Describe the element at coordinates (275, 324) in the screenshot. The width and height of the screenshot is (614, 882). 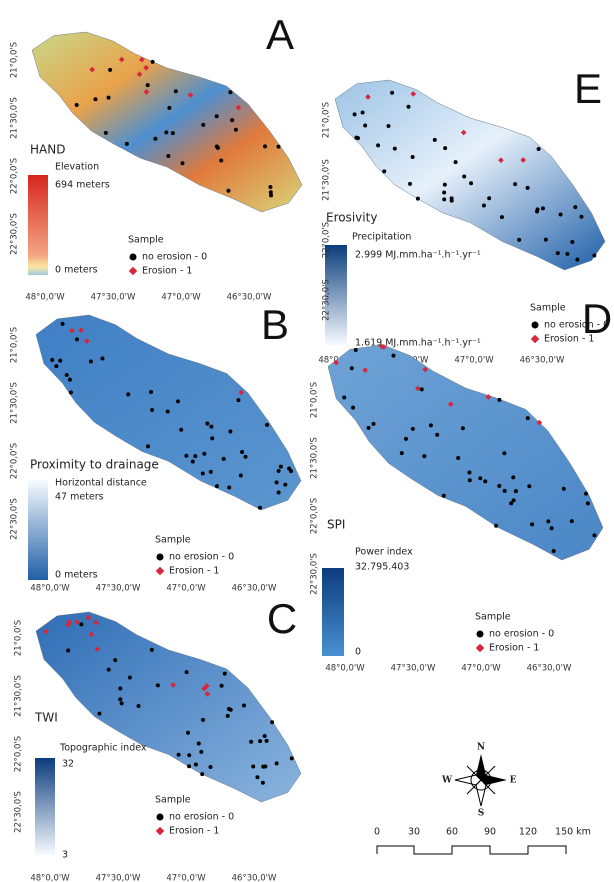
I see `panel-letter: B` at that location.